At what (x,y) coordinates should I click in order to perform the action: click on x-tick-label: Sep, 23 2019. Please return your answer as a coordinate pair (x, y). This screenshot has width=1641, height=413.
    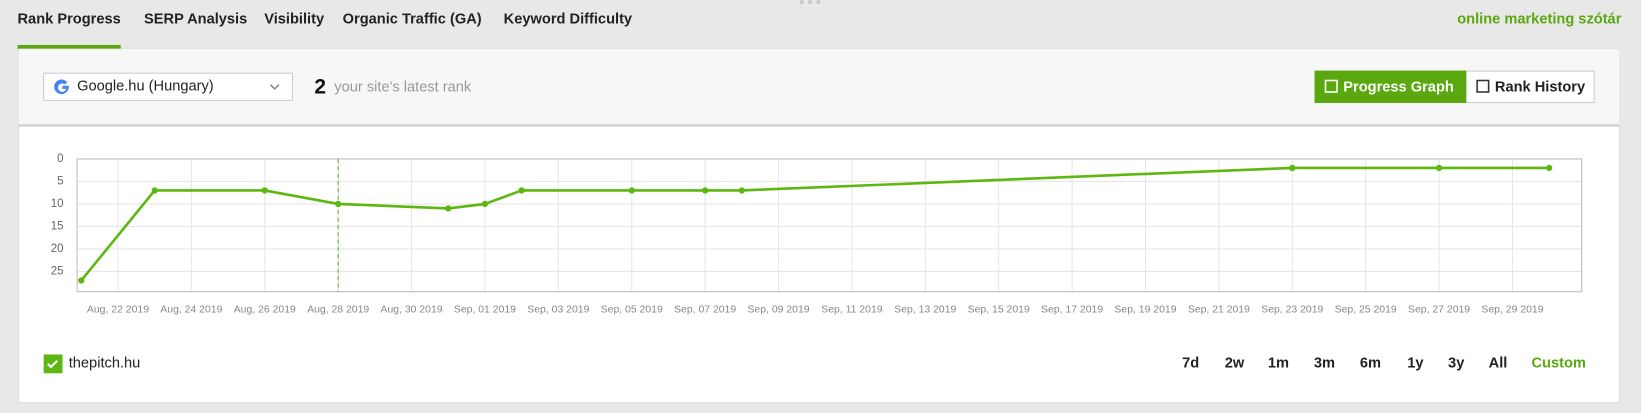
    Looking at the image, I should click on (1292, 309).